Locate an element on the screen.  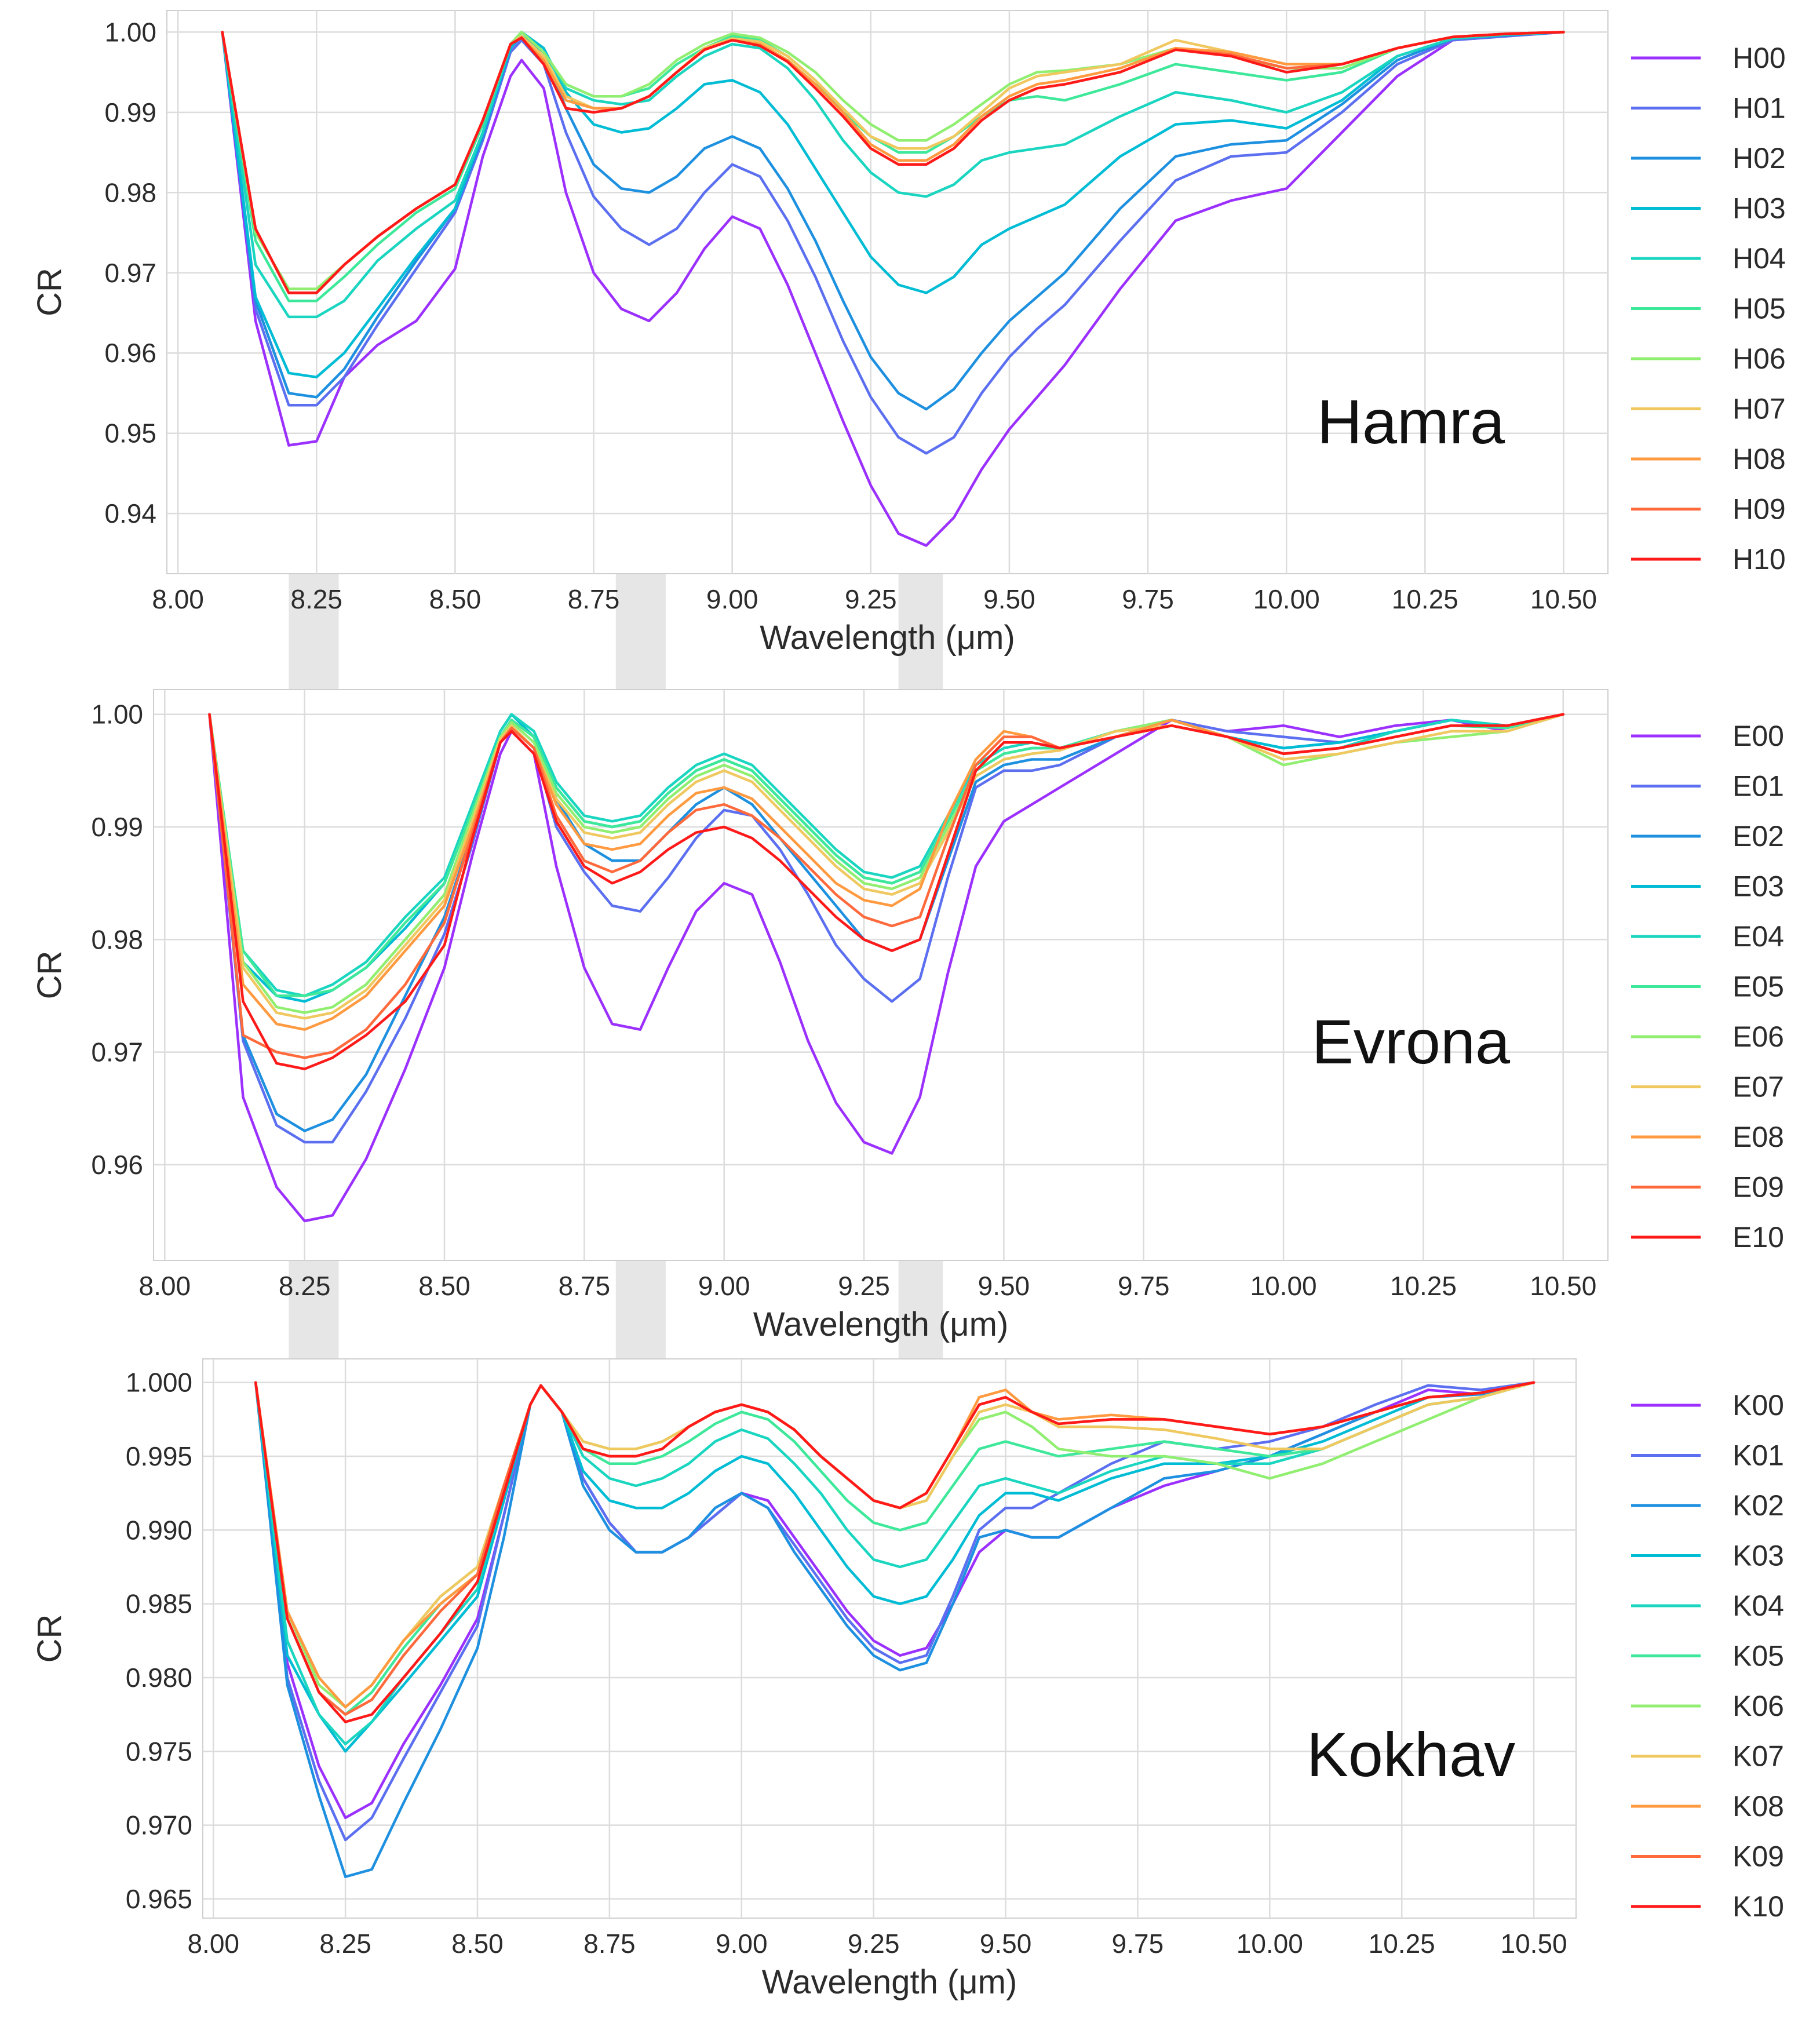
series-line-e10 is located at coordinates (887, 892).